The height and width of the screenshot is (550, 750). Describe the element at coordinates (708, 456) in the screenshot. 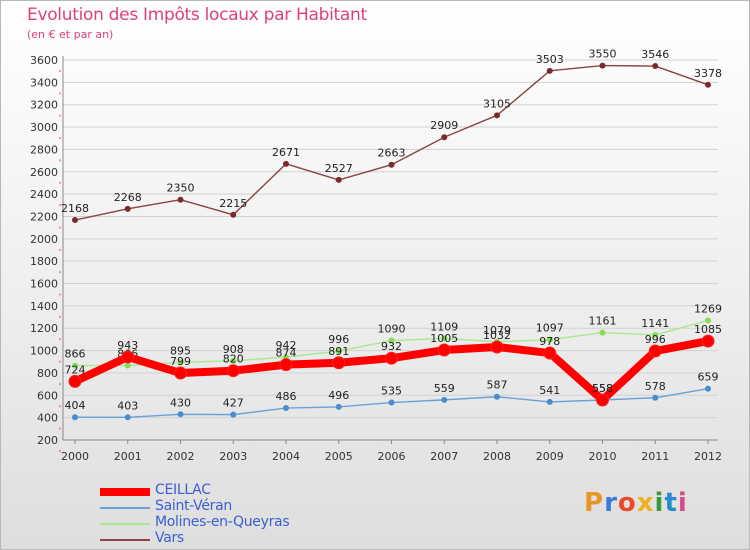

I see `x-tick-label: 2012` at that location.